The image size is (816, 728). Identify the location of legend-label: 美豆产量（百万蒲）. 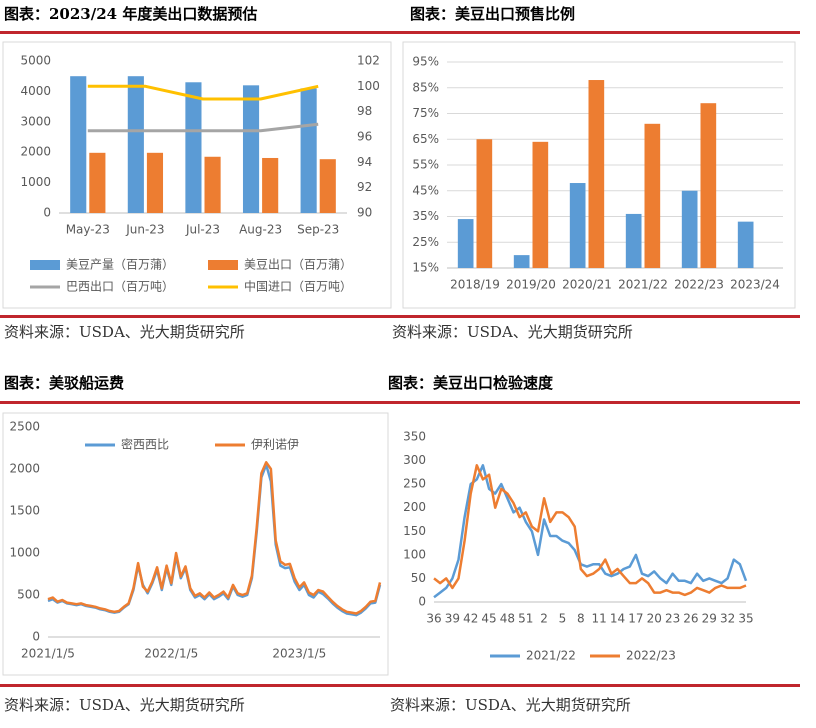
(120, 265).